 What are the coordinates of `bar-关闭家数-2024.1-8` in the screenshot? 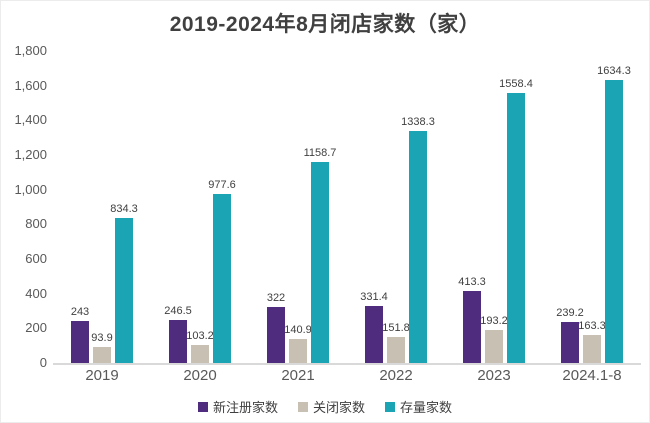 It's located at (592, 349).